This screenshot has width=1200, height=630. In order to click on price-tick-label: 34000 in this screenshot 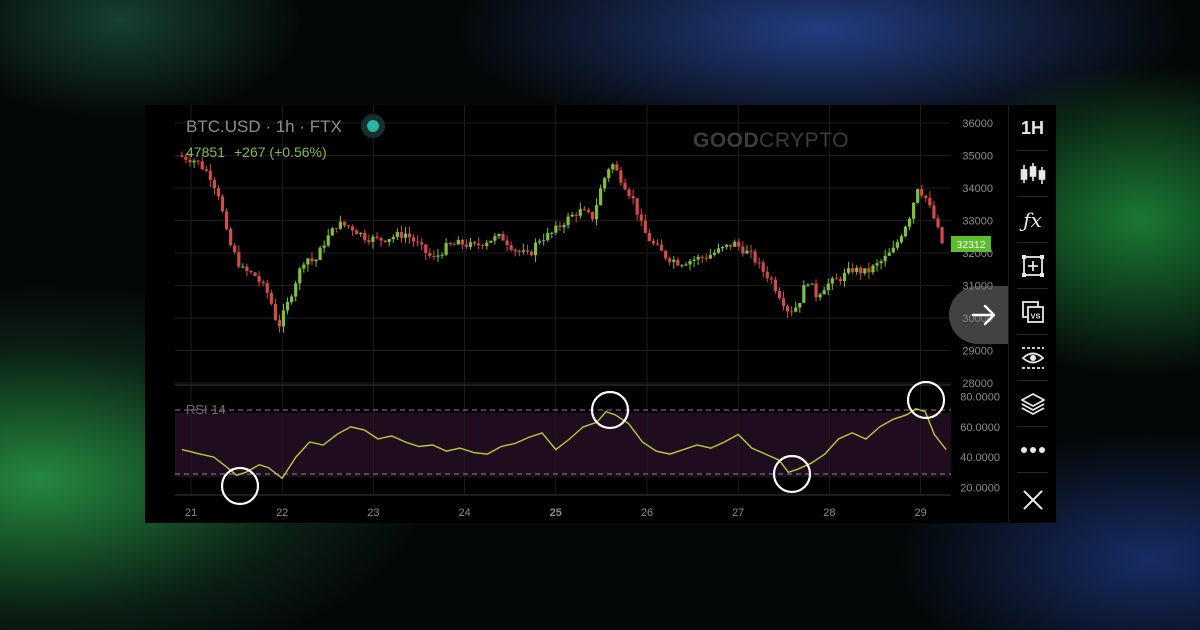, I will do `click(977, 189)`.